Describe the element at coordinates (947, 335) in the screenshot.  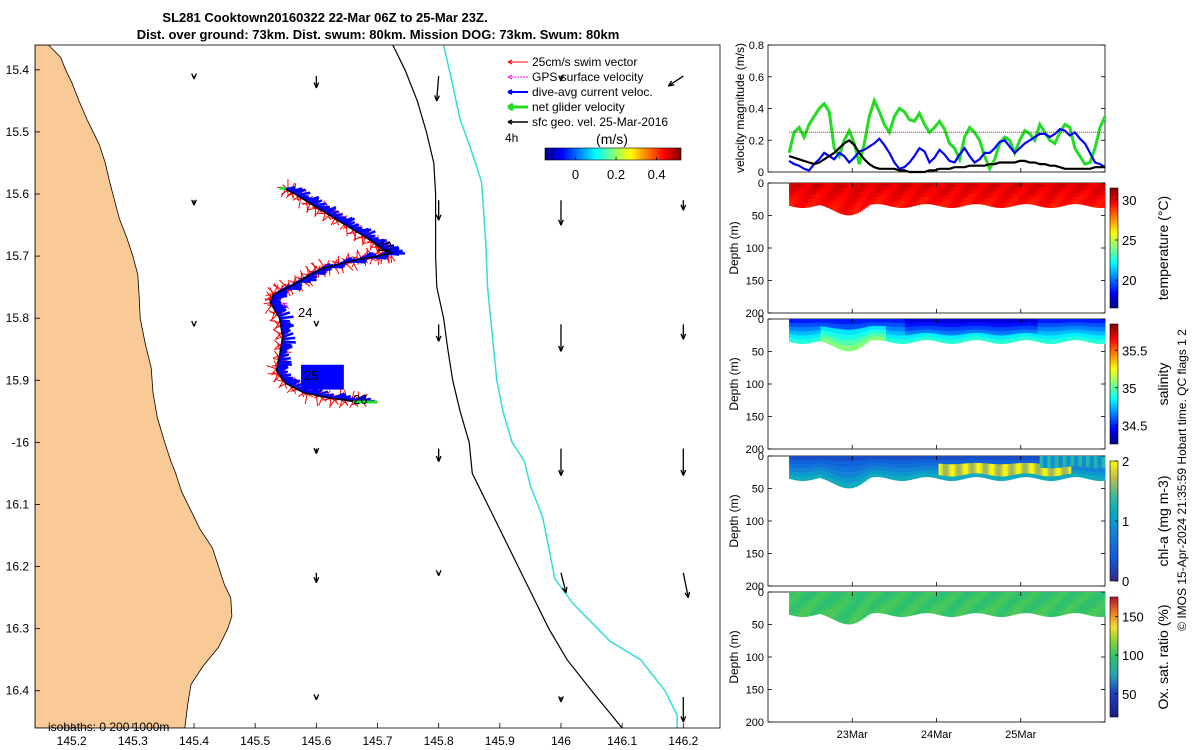
I see `salinity-section` at that location.